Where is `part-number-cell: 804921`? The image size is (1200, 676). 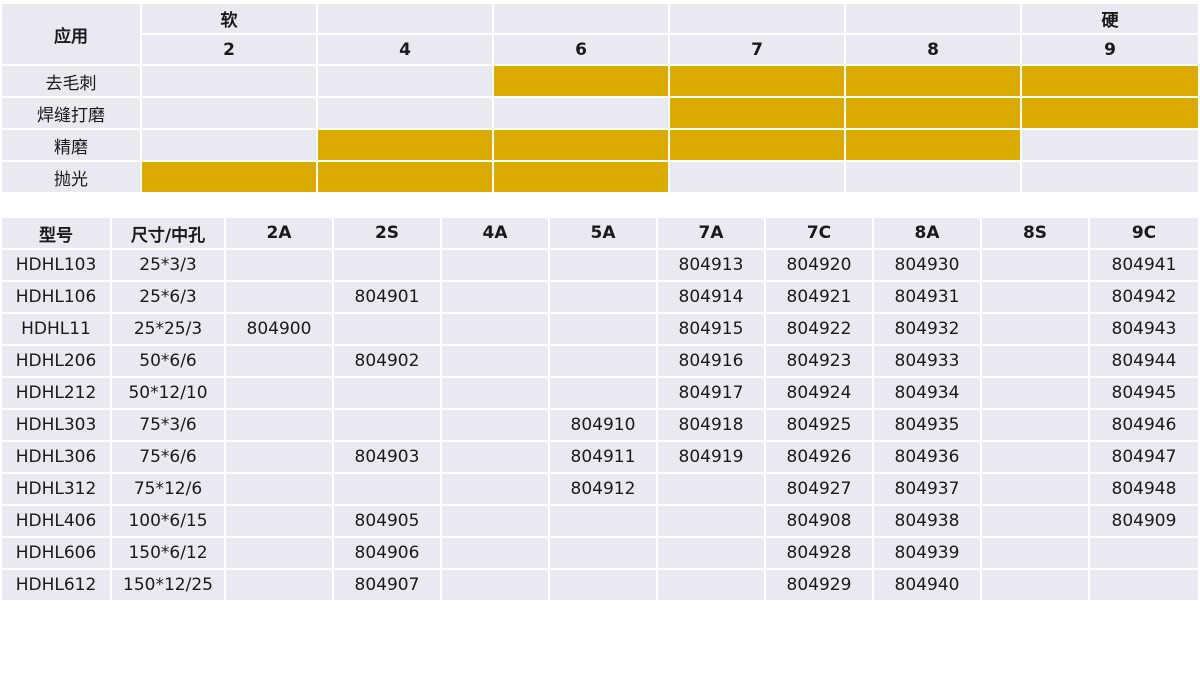
part-number-cell: 804921 is located at coordinates (820, 298).